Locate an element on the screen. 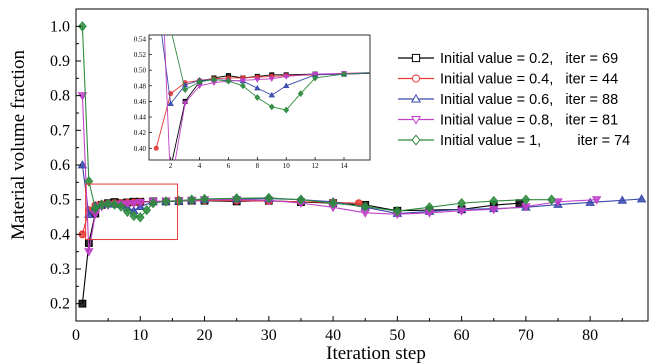 Image resolution: width=651 pixels, height=364 pixels. y-tick-label: 0.5 is located at coordinates (60, 200).